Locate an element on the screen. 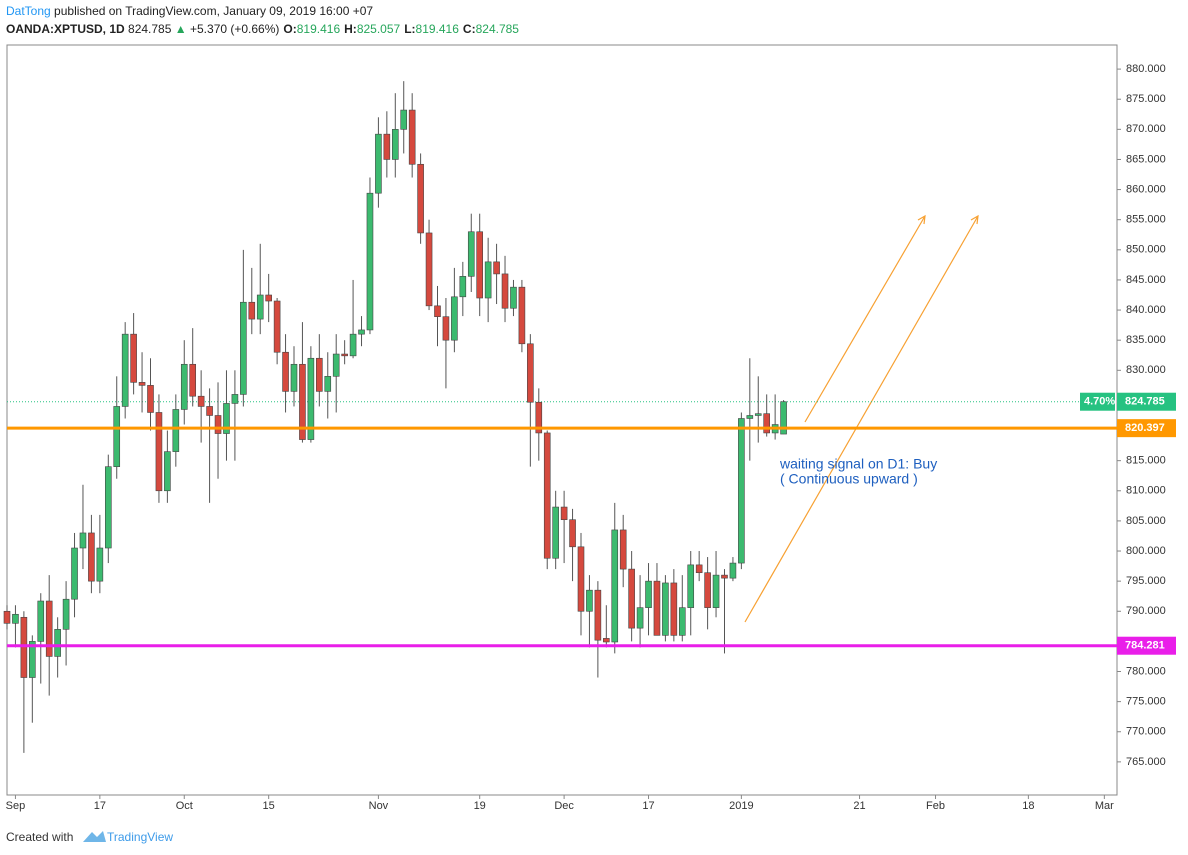 This screenshot has height=855, width=1188. last-price-box is located at coordinates (1146, 401).